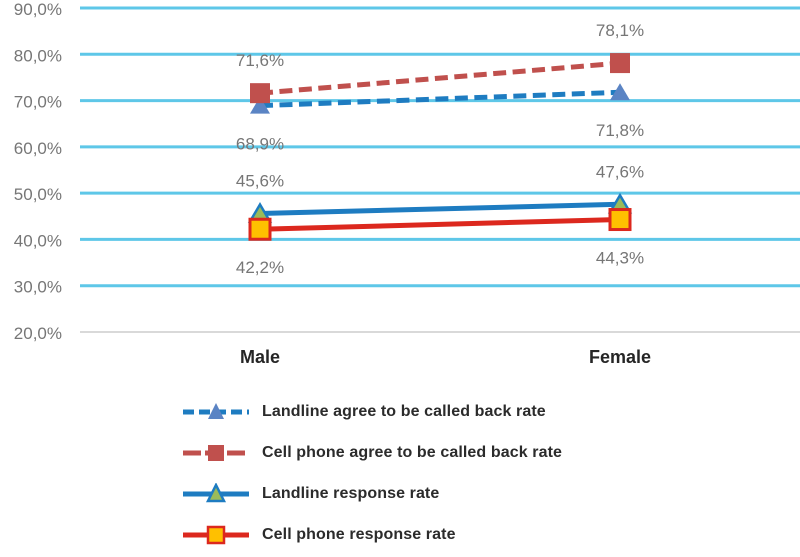 The width and height of the screenshot is (800, 557). Describe the element at coordinates (38, 240) in the screenshot. I see `y-axis-tick-label: 40,0%` at that location.